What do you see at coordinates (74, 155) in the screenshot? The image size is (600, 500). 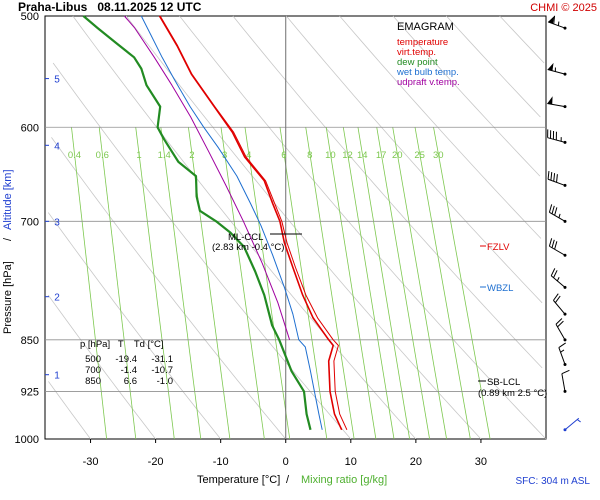 I see `mixing-ratio-label: 0.4` at bounding box center [74, 155].